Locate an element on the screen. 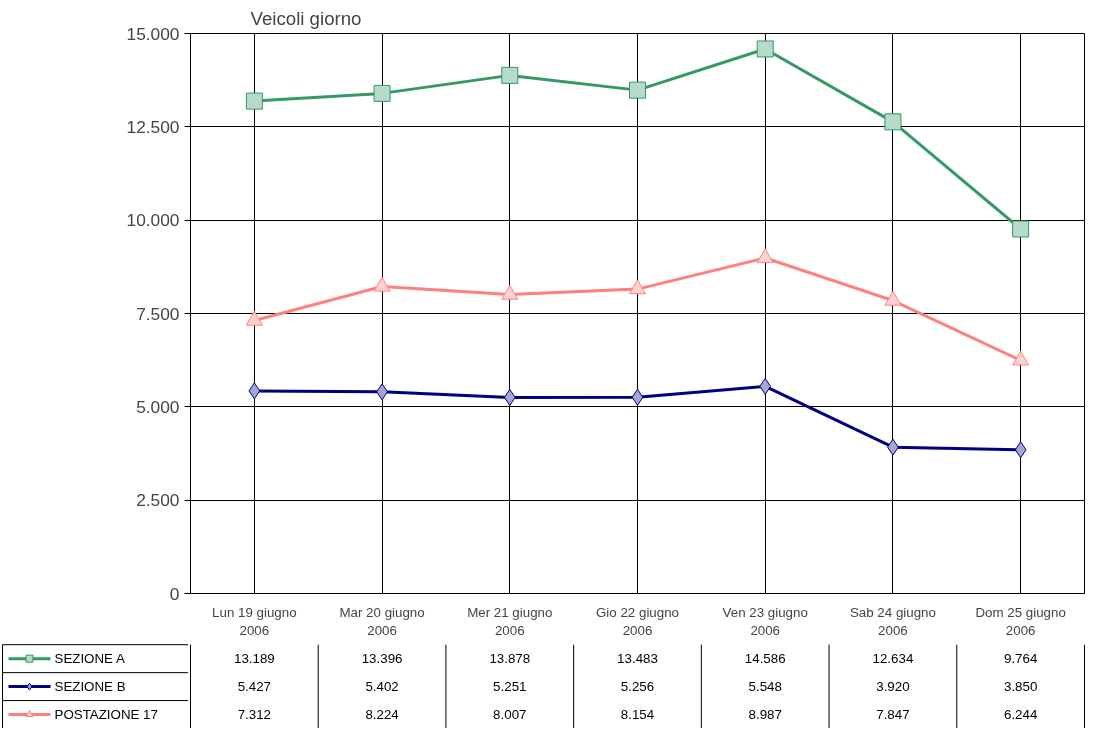  data-label: 5.402 is located at coordinates (382, 687).